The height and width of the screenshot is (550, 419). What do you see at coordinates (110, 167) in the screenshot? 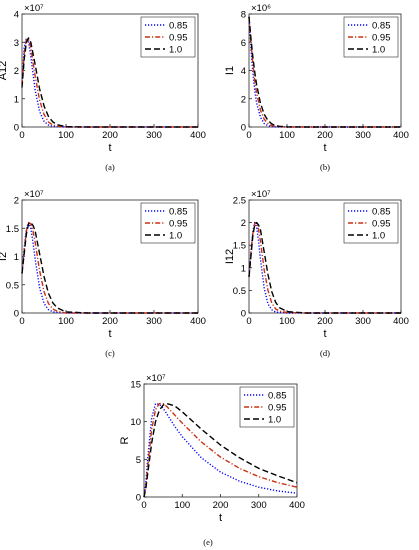
I see `panel-label: (a)` at bounding box center [110, 167].